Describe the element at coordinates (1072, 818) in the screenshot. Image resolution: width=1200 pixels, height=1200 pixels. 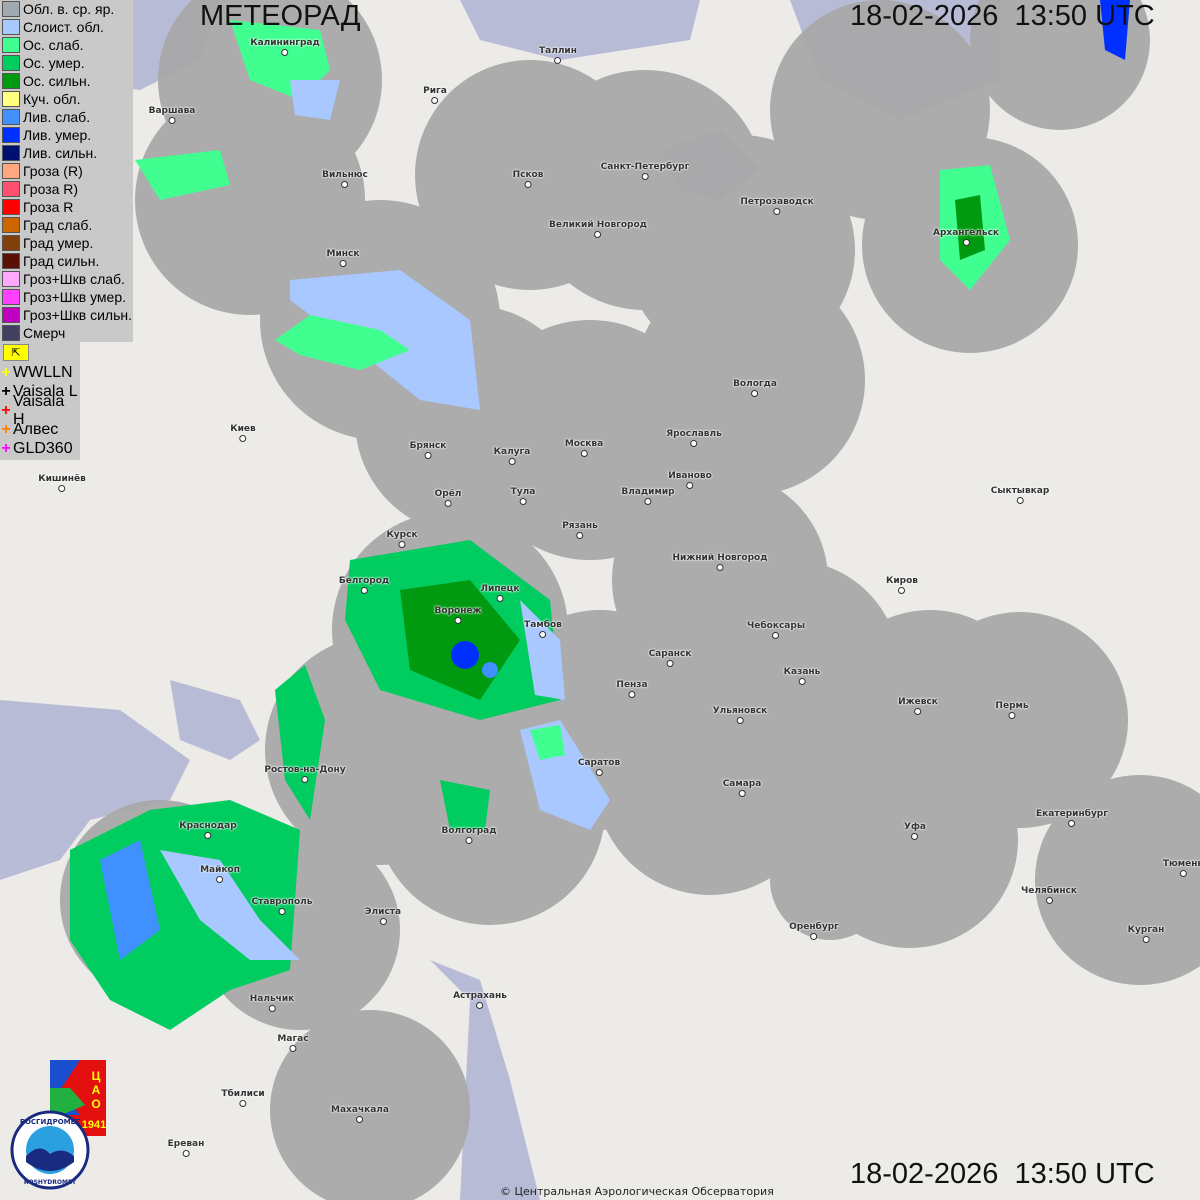
I see `city-label: Екатеринбург` at that location.